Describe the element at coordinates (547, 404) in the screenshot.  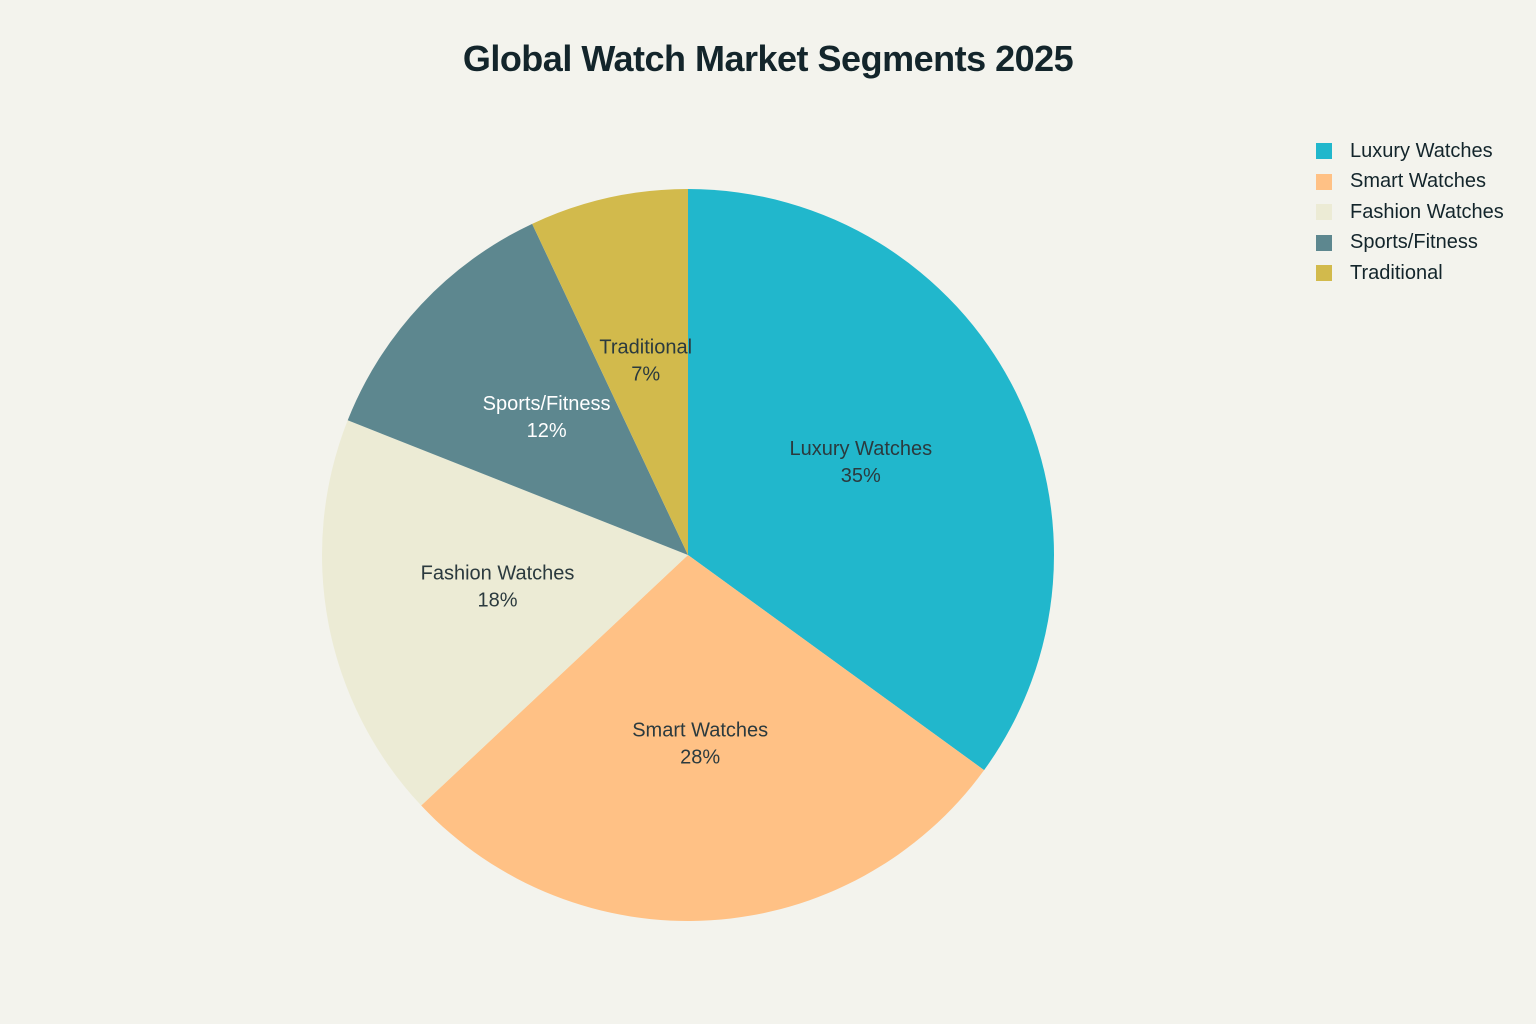
I see `slice-label-category: Sports/Fitness` at that location.